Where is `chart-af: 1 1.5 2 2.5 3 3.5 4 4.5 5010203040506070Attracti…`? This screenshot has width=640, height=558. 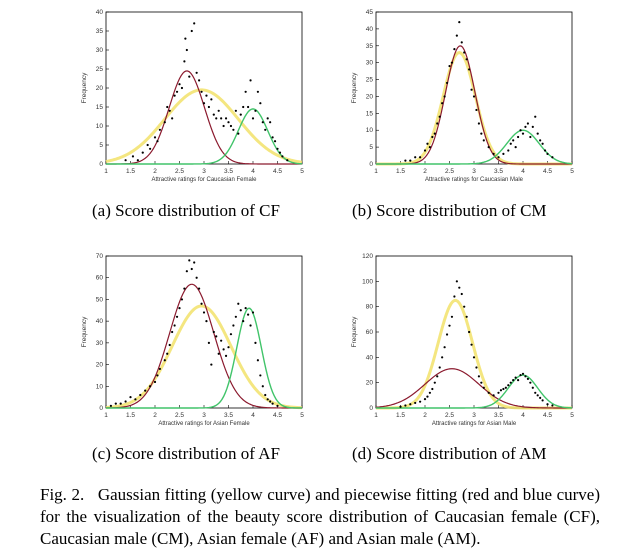
chart-af: 1 1.5 2 2.5 3 3.5 4 4.5 5010203040506070Attracti… is located at coordinates (192, 340).